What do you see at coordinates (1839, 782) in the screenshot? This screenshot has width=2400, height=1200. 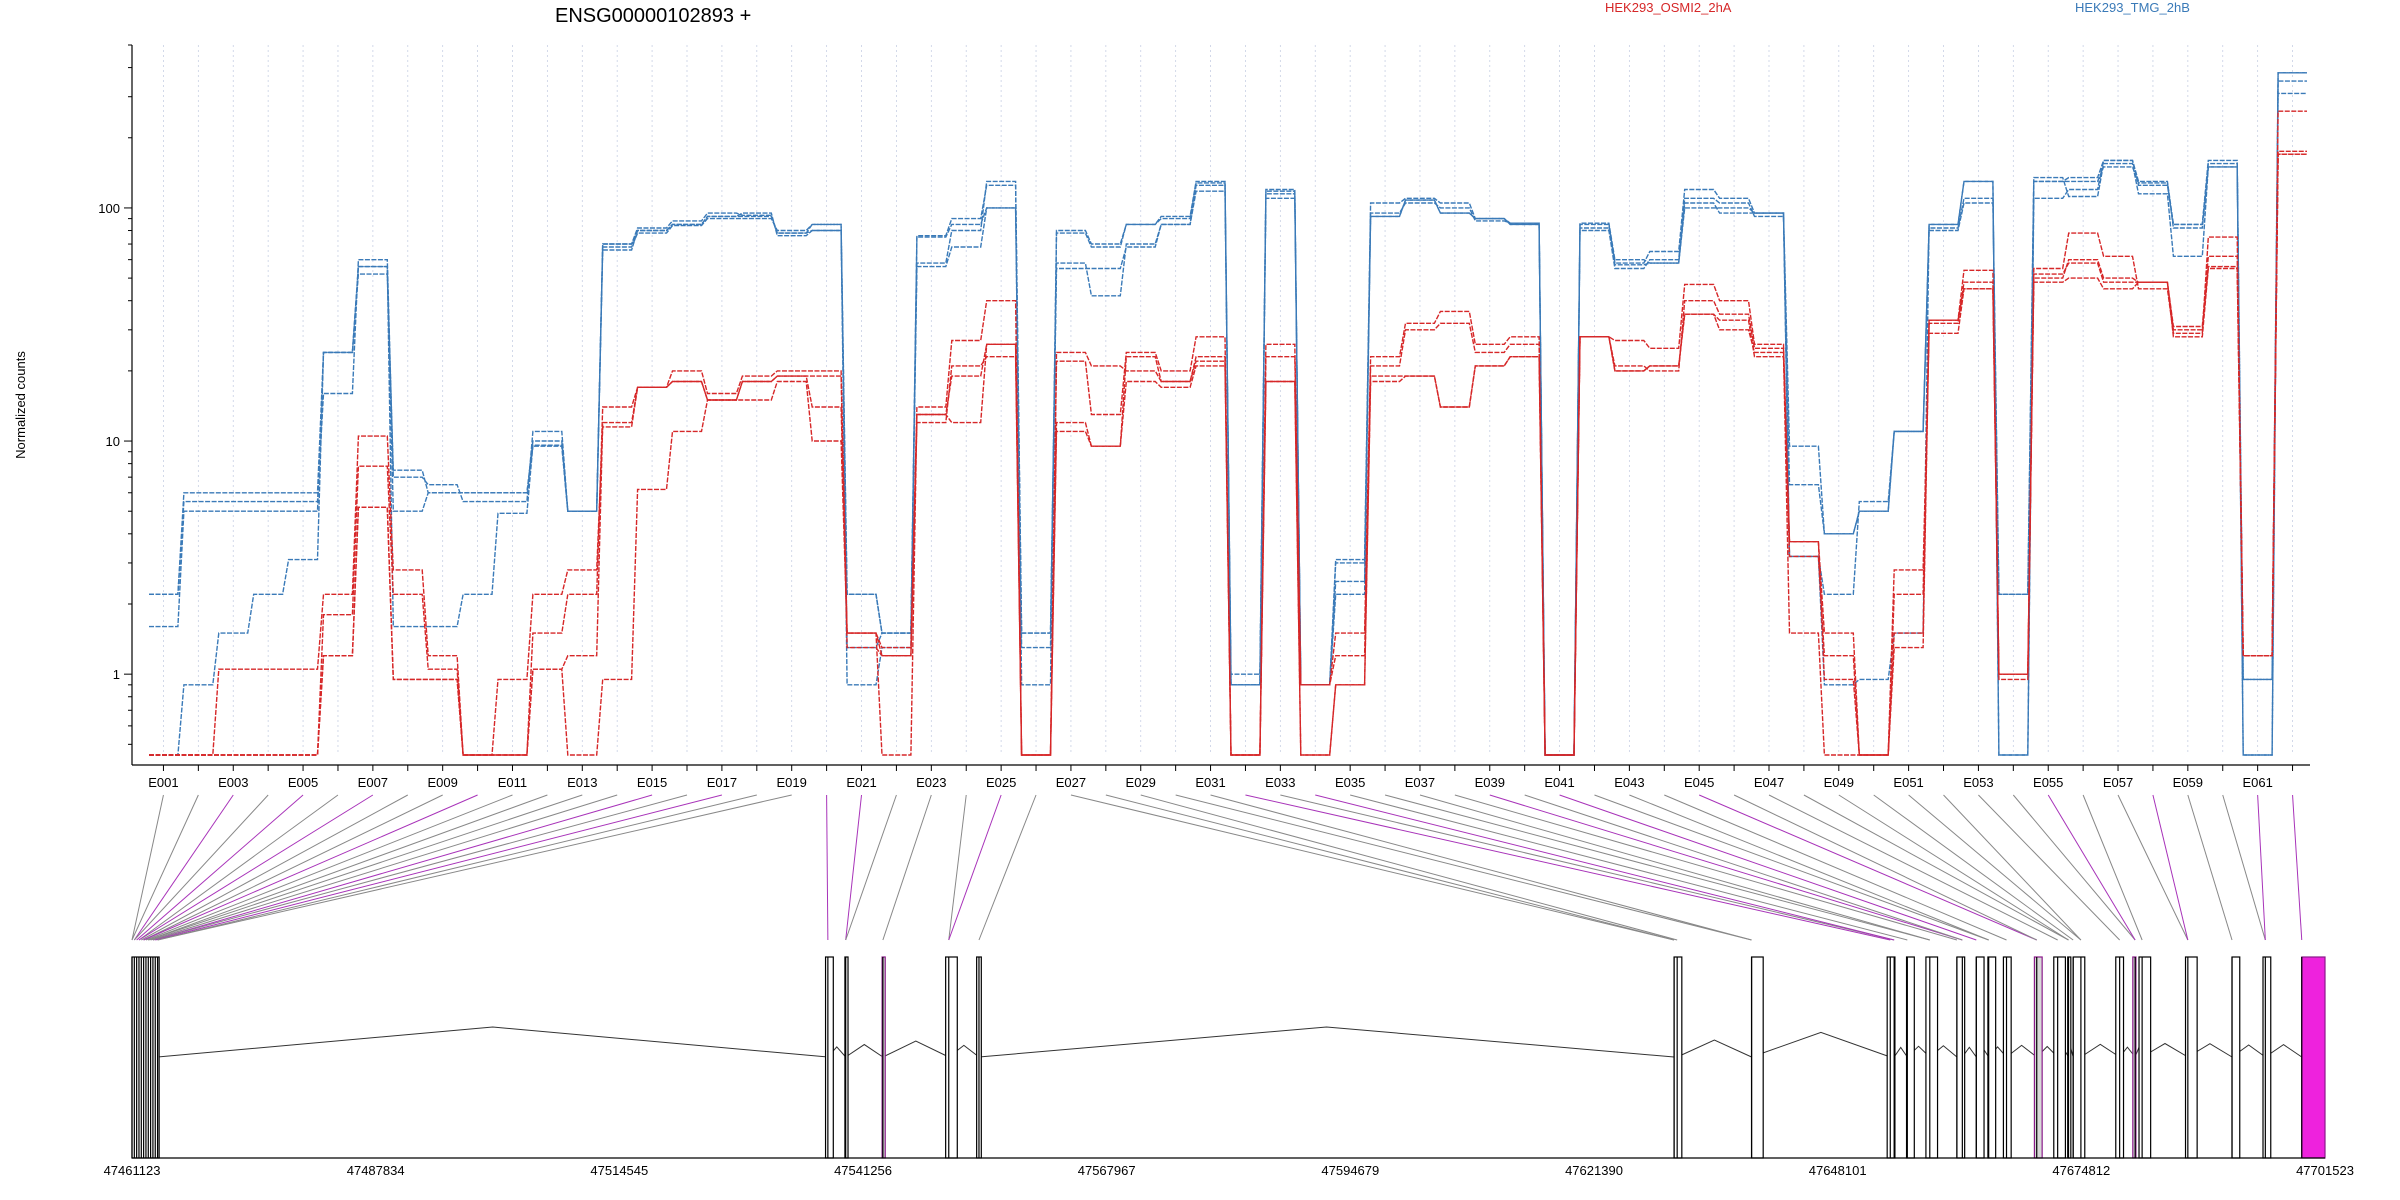 I see `exon-label: E049` at bounding box center [1839, 782].